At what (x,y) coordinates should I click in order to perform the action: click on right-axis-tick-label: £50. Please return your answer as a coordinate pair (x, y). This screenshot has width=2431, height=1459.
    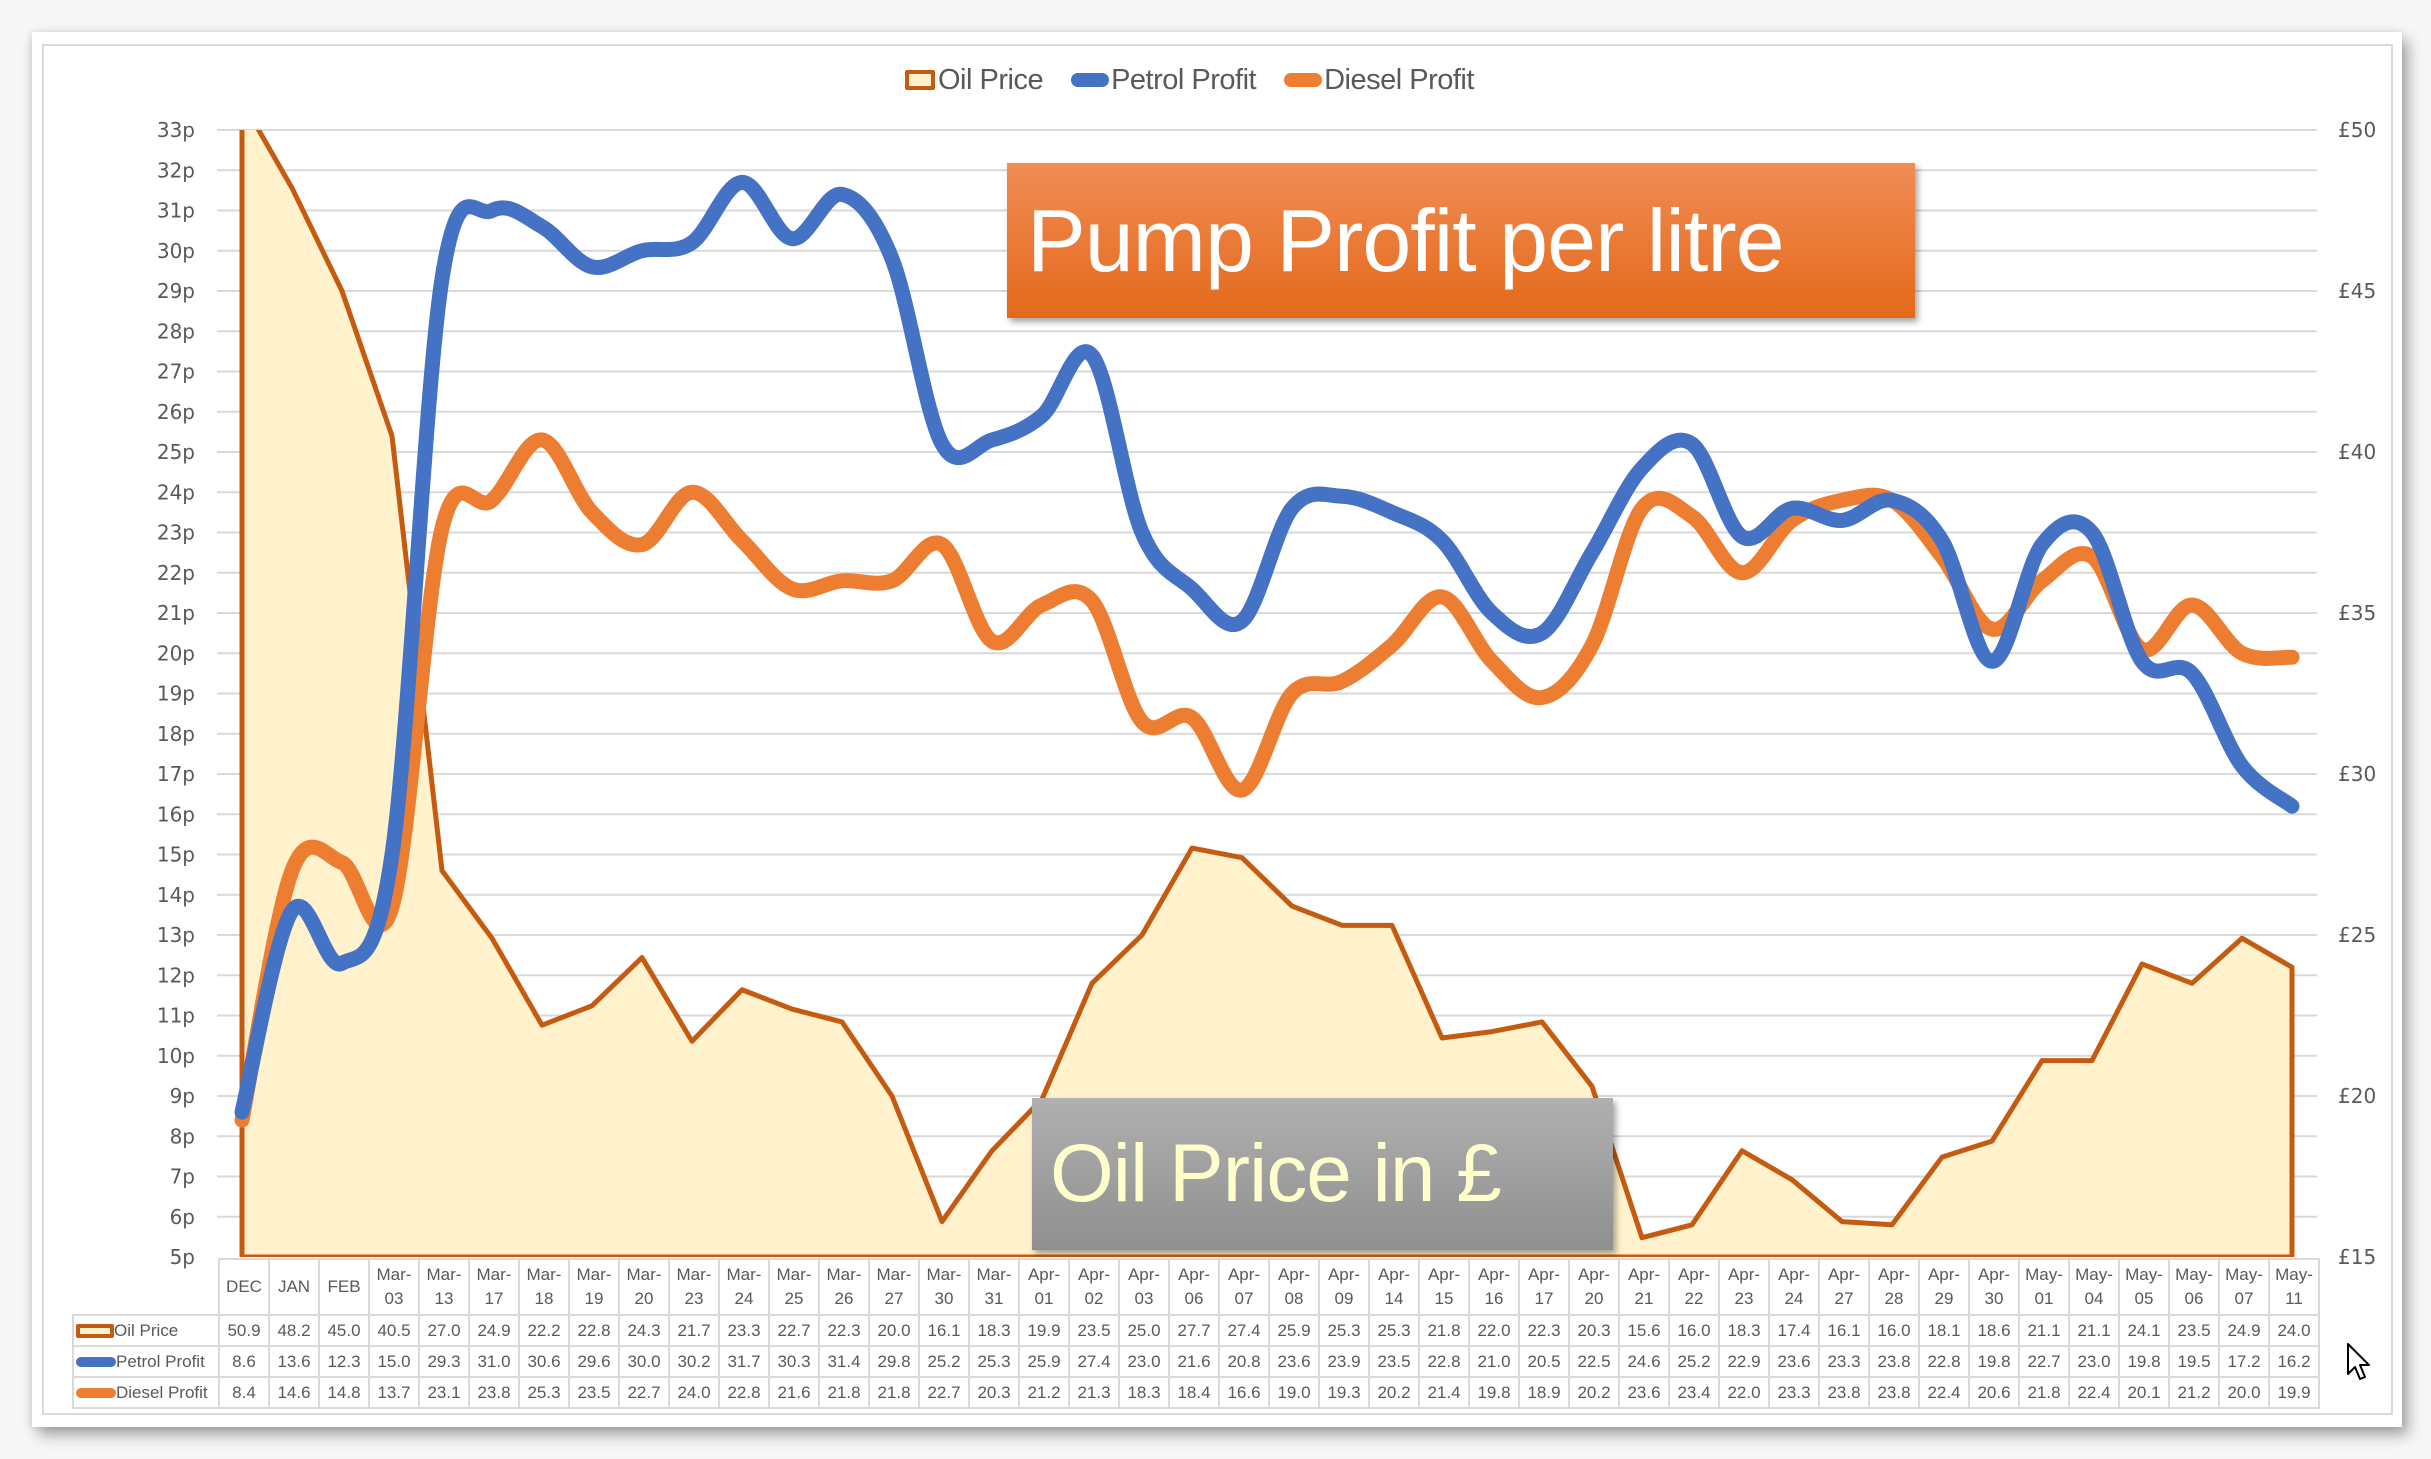
    Looking at the image, I should click on (2357, 130).